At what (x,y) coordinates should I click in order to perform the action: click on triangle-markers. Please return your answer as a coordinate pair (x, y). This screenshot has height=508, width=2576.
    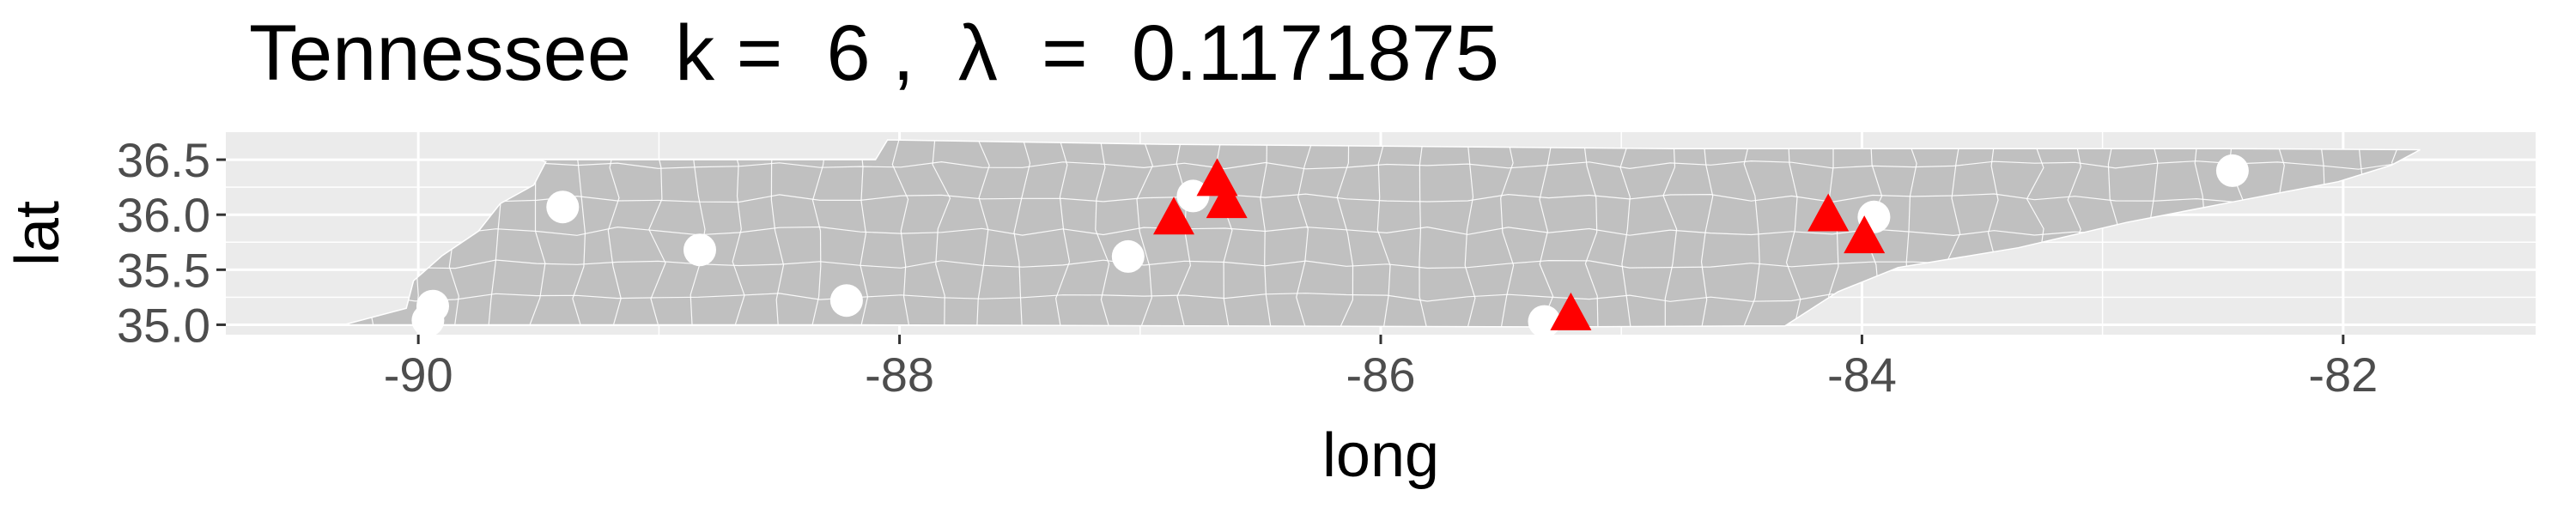
    Looking at the image, I should click on (1519, 244).